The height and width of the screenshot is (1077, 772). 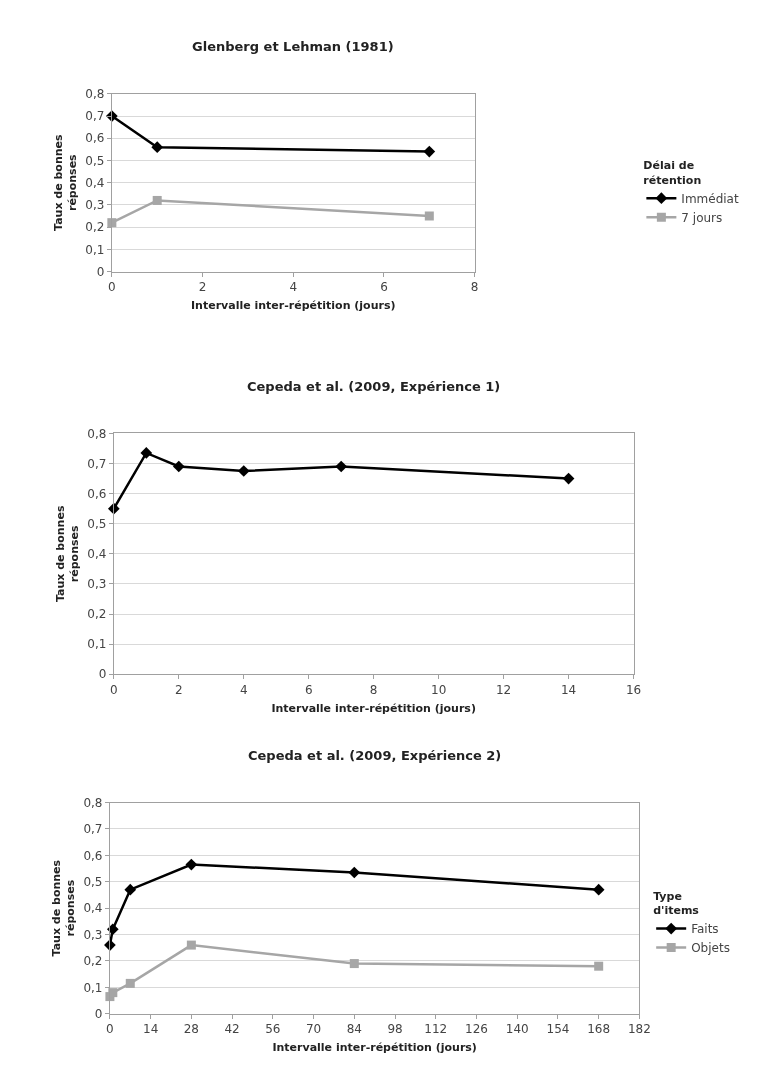 I want to click on legend-label: 7 jours, so click(x=702, y=217).